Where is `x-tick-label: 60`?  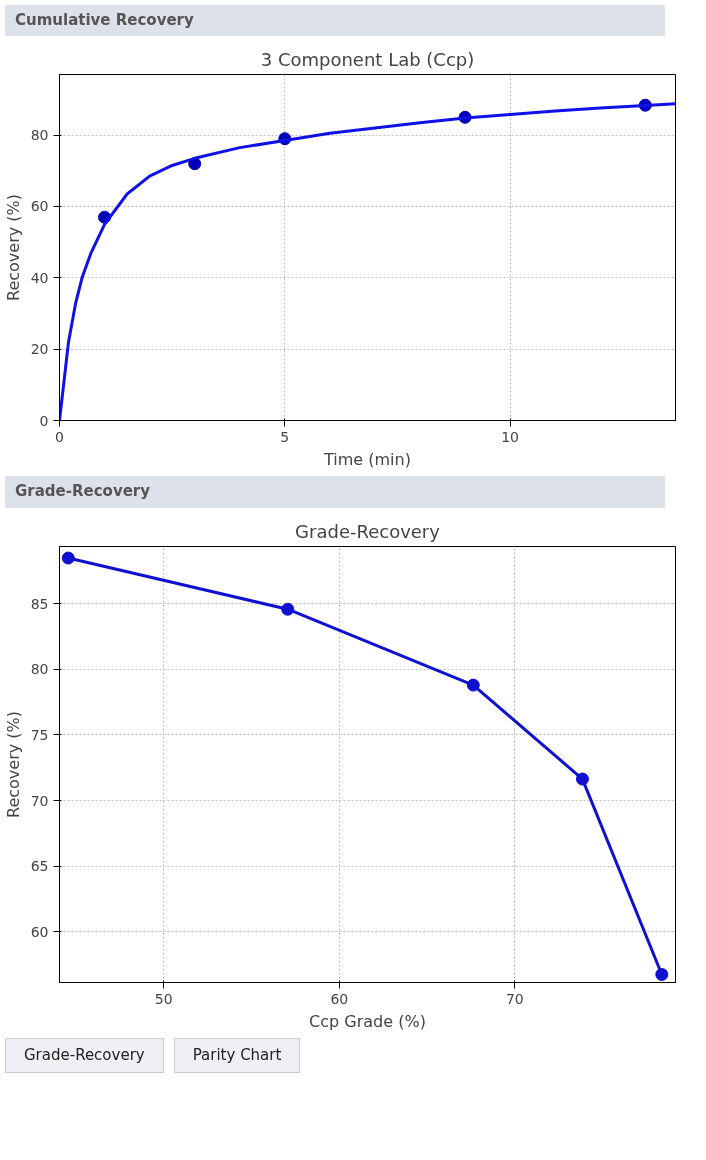 x-tick-label: 60 is located at coordinates (339, 998).